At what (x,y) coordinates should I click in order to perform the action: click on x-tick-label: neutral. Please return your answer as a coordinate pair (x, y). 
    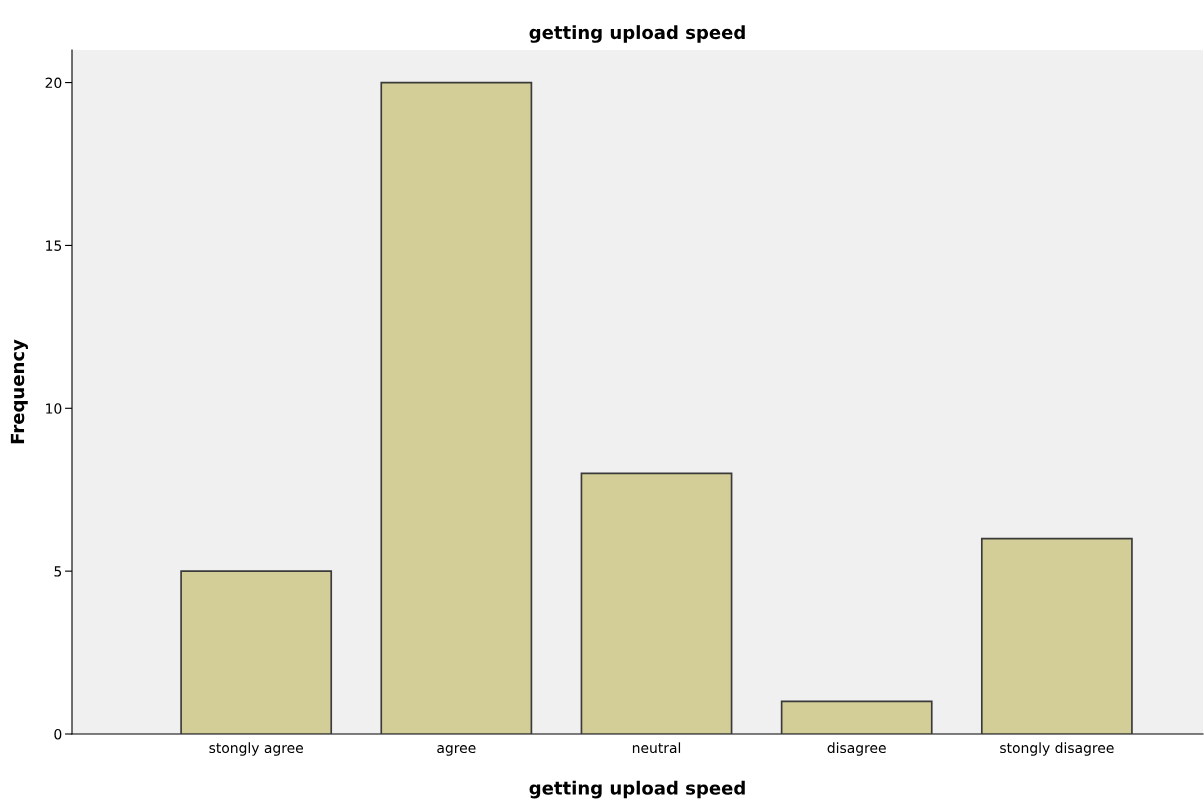
    Looking at the image, I should click on (656, 748).